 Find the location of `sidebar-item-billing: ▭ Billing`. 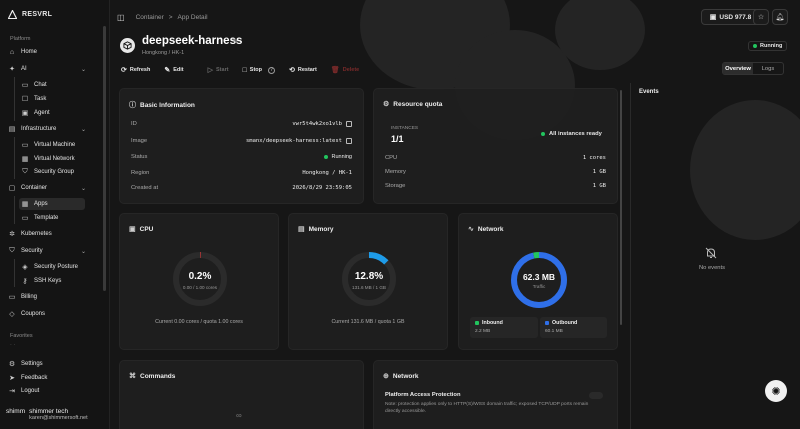

sidebar-item-billing: ▭ Billing is located at coordinates (46, 297).